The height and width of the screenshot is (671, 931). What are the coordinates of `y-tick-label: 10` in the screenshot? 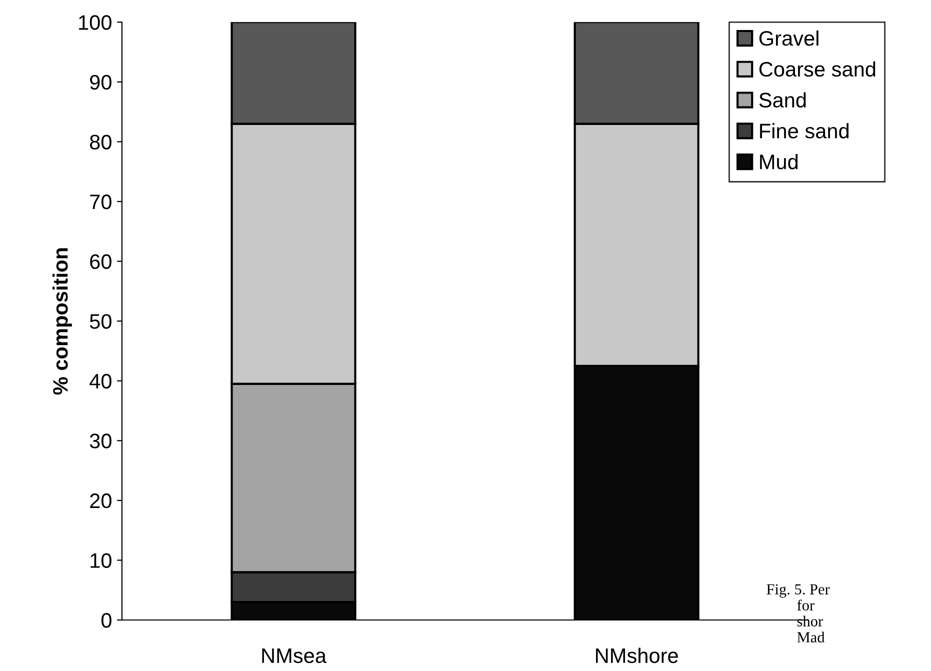 It's located at (101, 560).